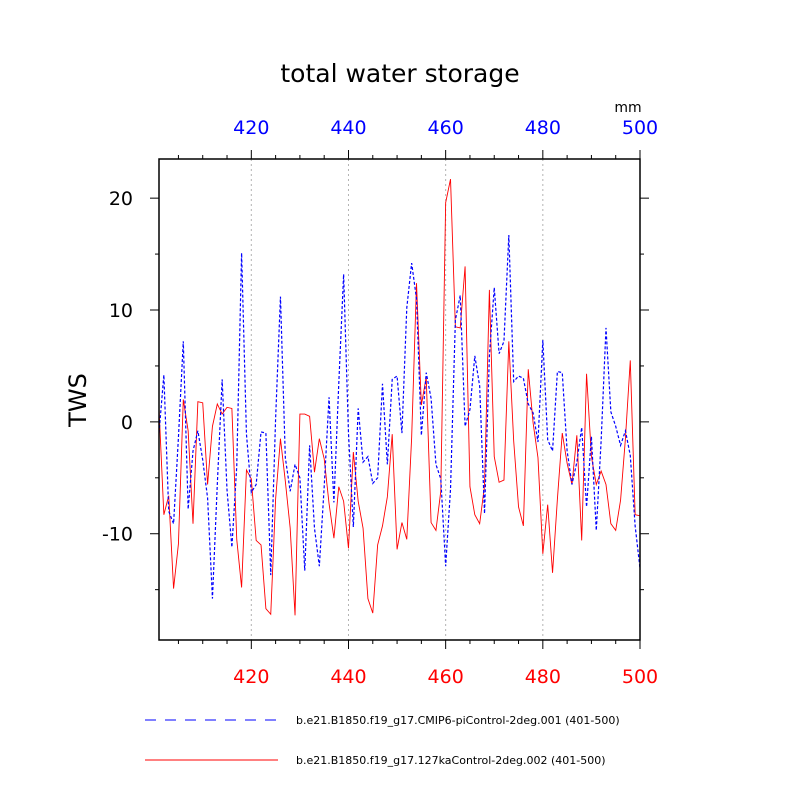 This screenshot has height=800, width=800. I want to click on chart-title: total water storage, so click(399, 73).